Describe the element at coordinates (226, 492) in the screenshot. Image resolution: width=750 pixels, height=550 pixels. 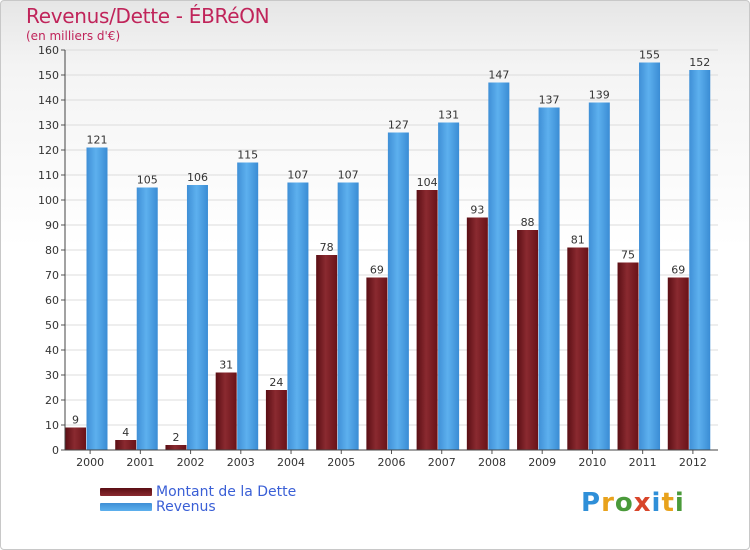
I see `legend-label-debt: Montant de la Dette` at that location.